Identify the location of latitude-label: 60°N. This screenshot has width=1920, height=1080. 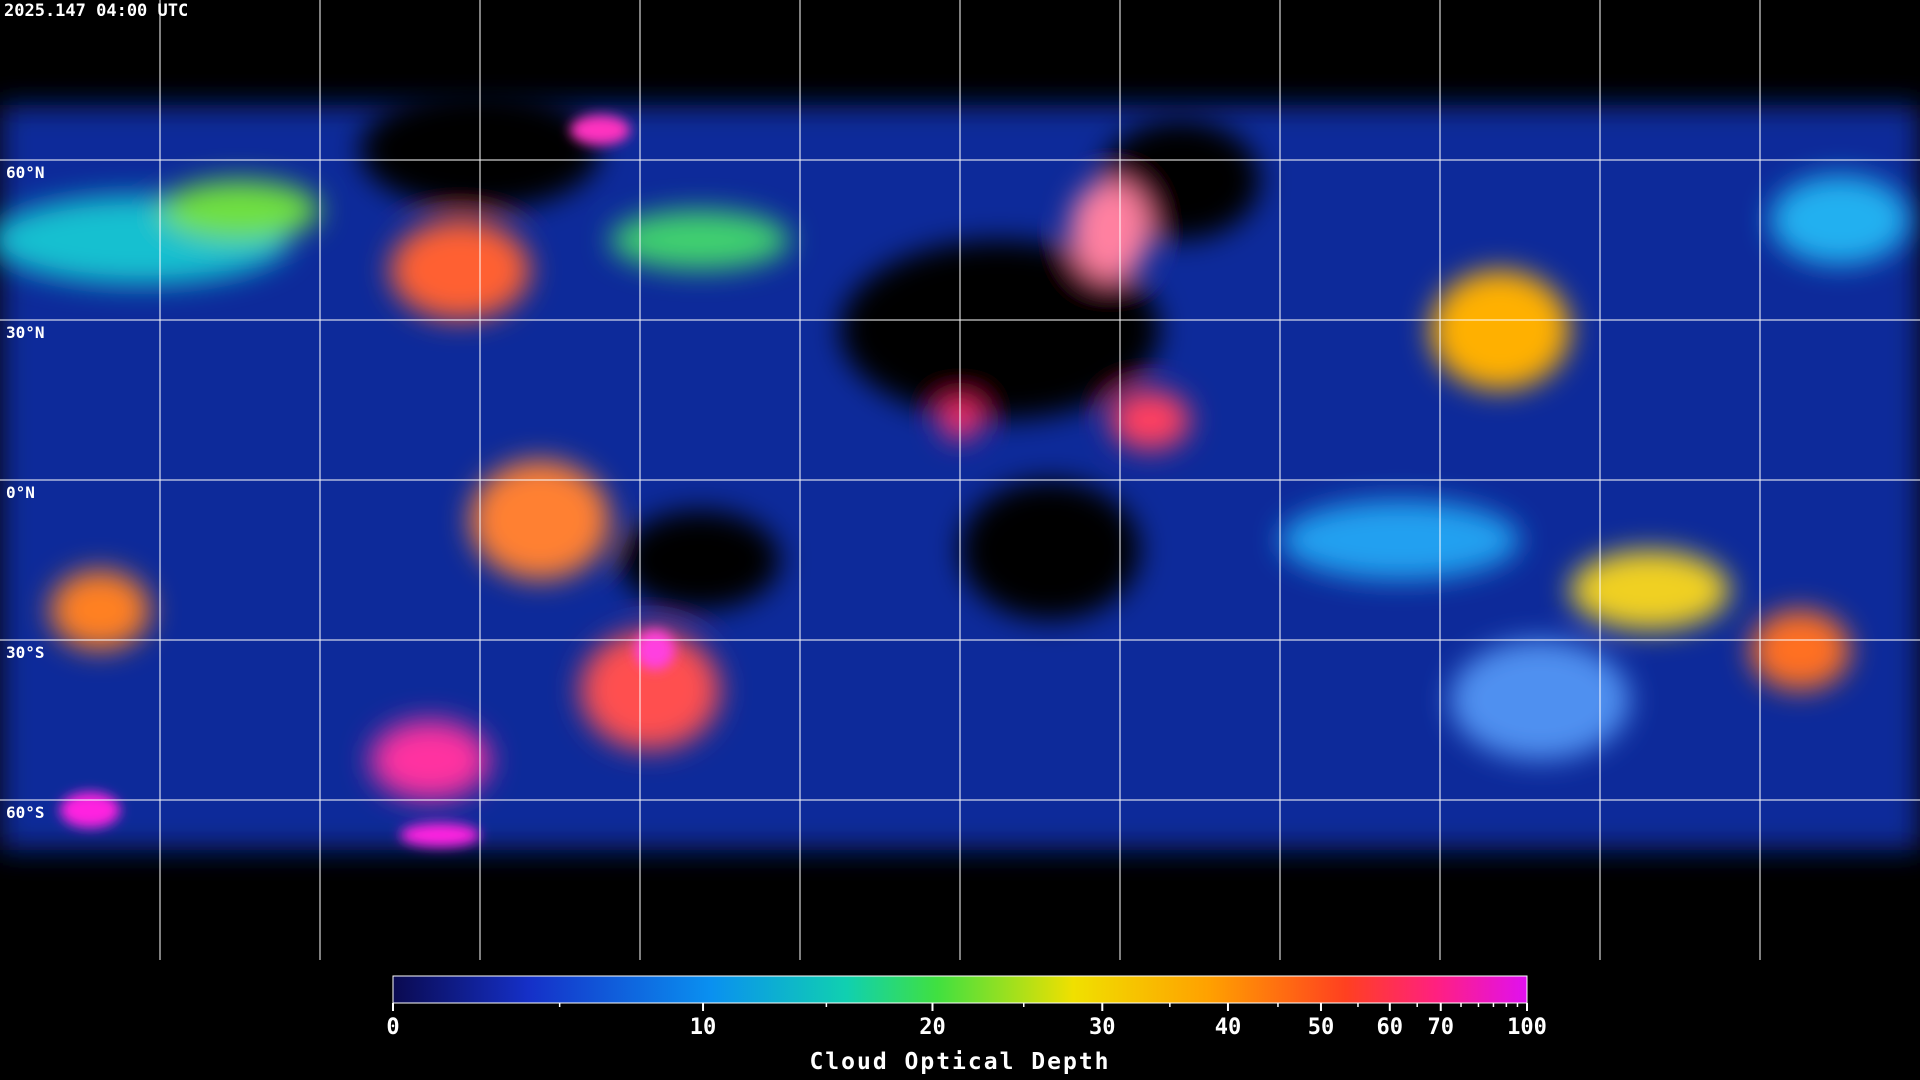
(25, 172).